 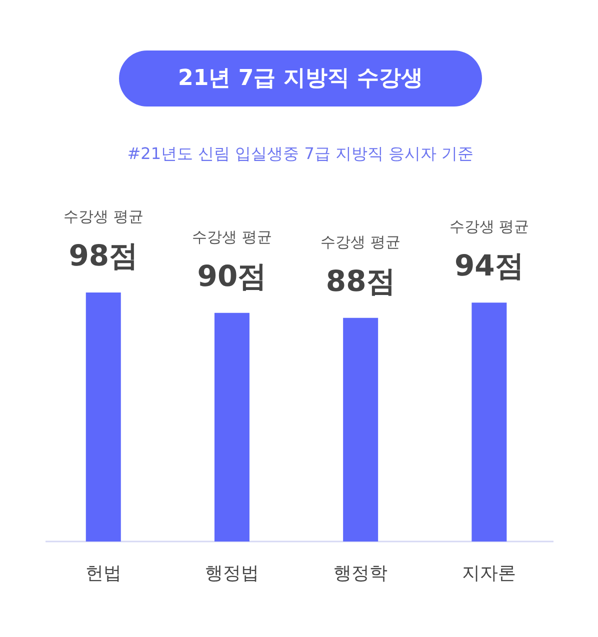 What do you see at coordinates (300, 153) in the screenshot?
I see `chart-subtitle: #21년도 신림 입실생중 7급 지방직 응시자 기준` at bounding box center [300, 153].